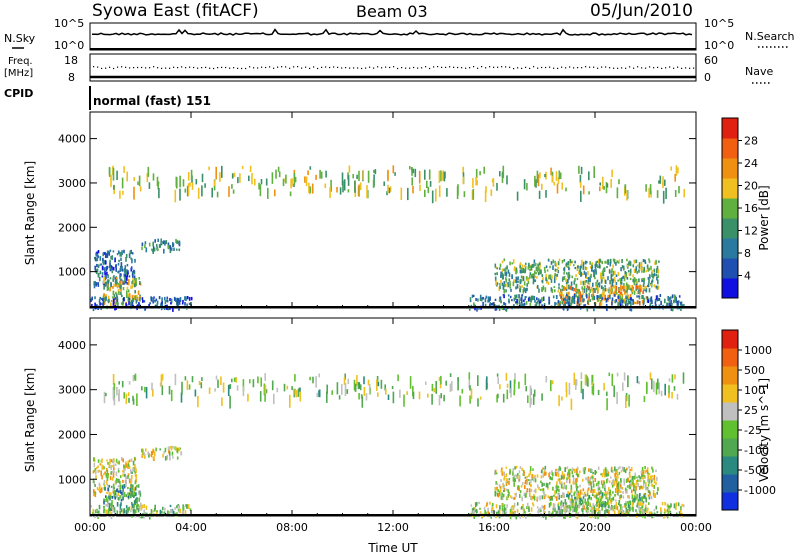  What do you see at coordinates (707, 77) in the screenshot?
I see `nave-tick-bottom: 0` at bounding box center [707, 77].